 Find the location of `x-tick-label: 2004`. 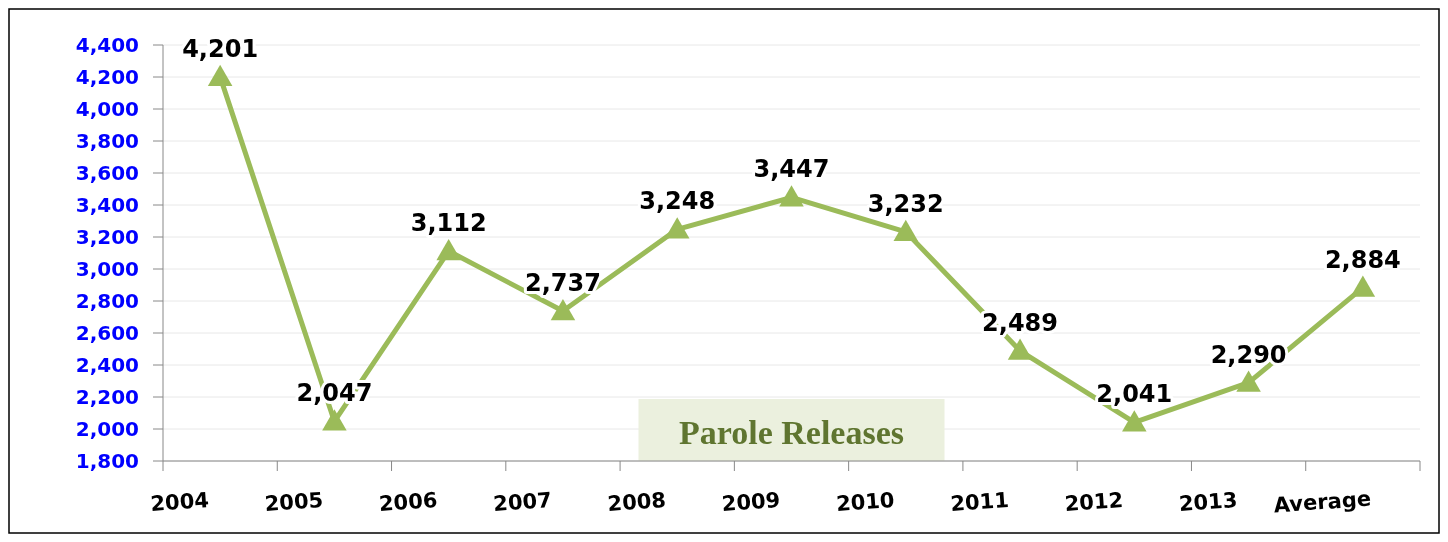

x-tick-label: 2004 is located at coordinates (179, 502).